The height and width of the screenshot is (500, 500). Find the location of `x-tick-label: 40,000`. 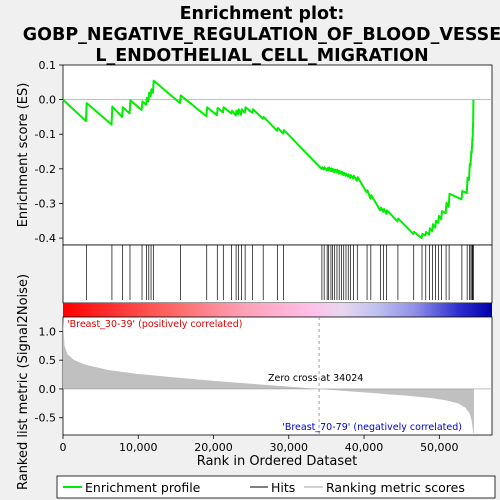

x-tick-label: 40,000 is located at coordinates (364, 447).